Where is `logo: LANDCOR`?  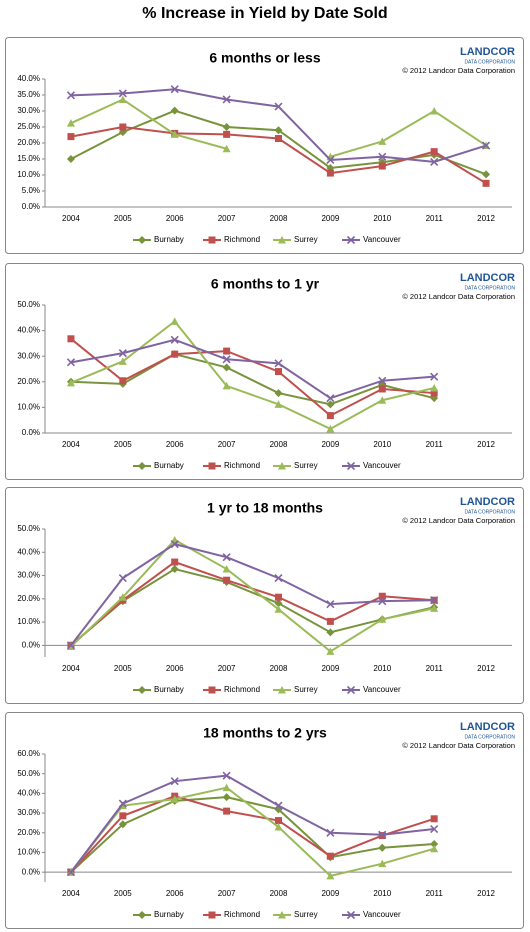
logo: LANDCOR is located at coordinates (487, 727).